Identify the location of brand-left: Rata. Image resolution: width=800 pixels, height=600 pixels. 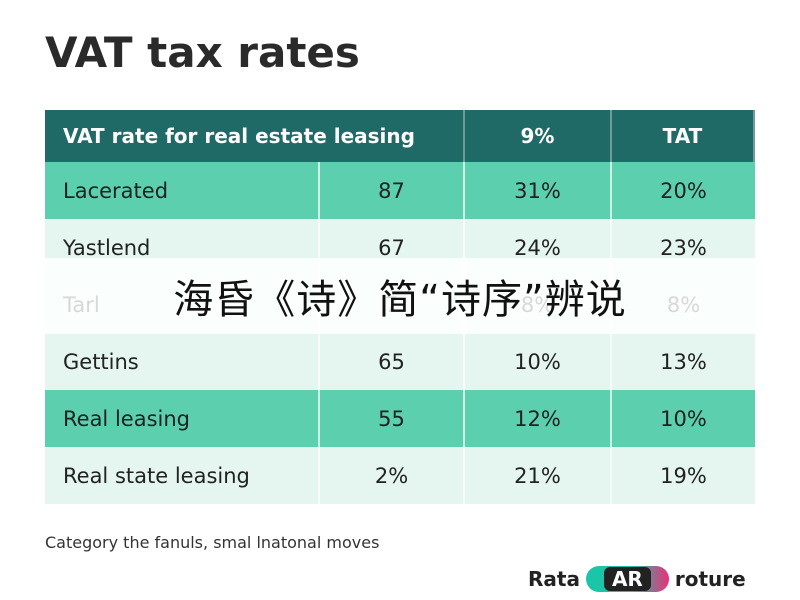
(554, 579).